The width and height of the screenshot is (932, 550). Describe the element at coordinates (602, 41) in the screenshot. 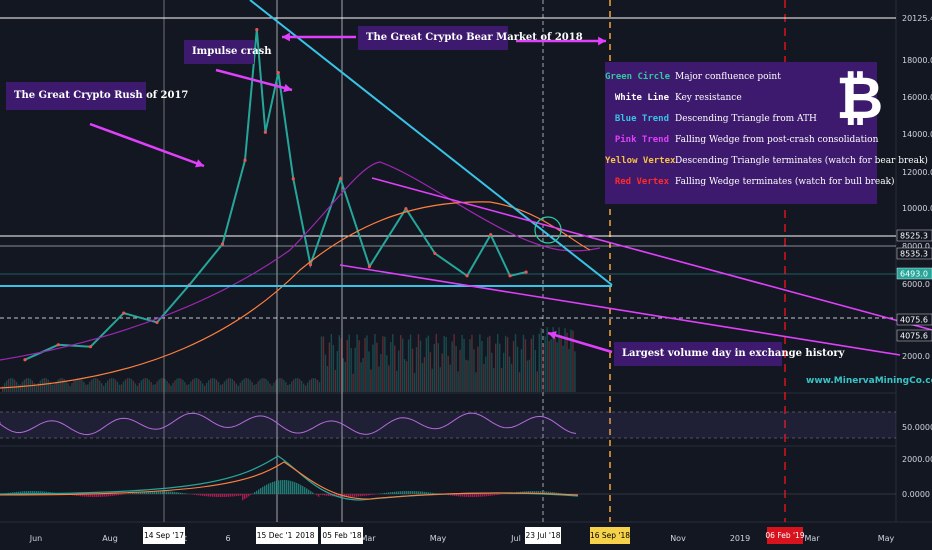

I see `bear-arrow-right-head` at that location.